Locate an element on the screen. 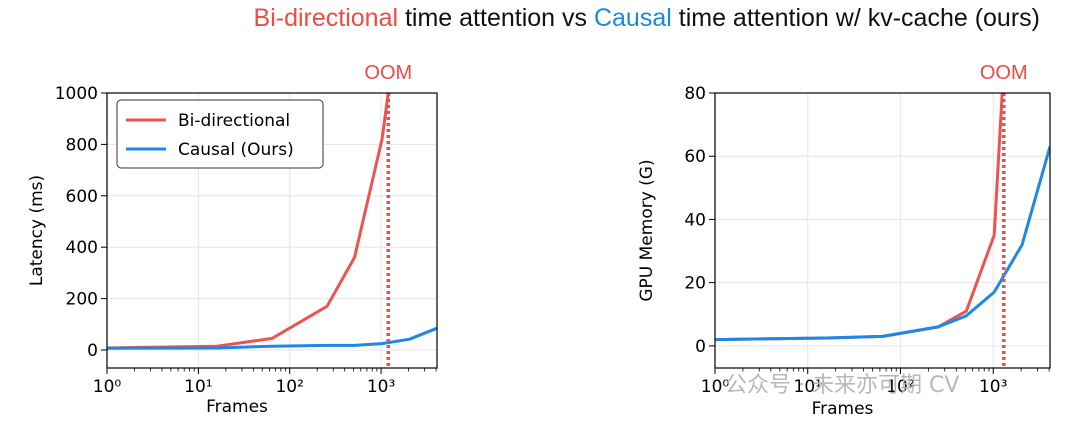 This screenshot has height=428, width=1080. y-tick-label: 200 is located at coordinates (82, 300).